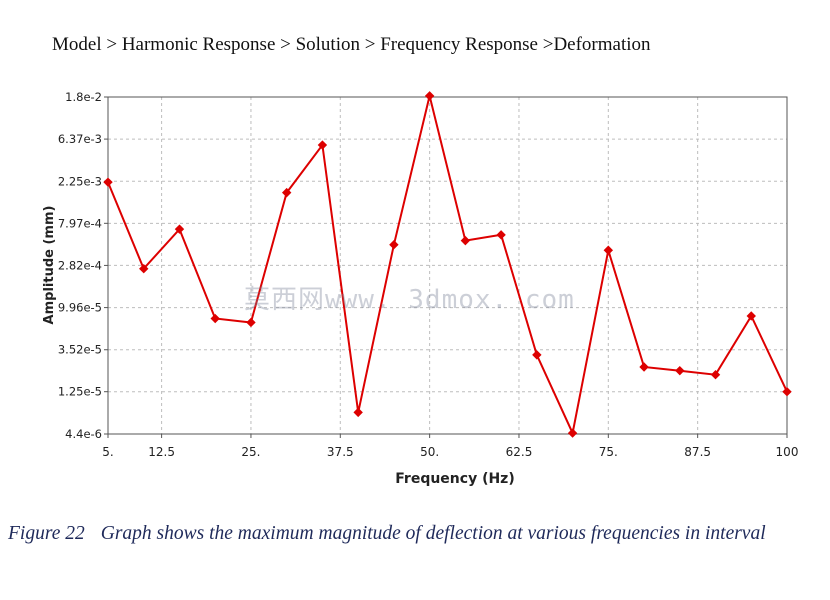 The image size is (830, 600). I want to click on x-tick-label: 5., so click(107, 452).